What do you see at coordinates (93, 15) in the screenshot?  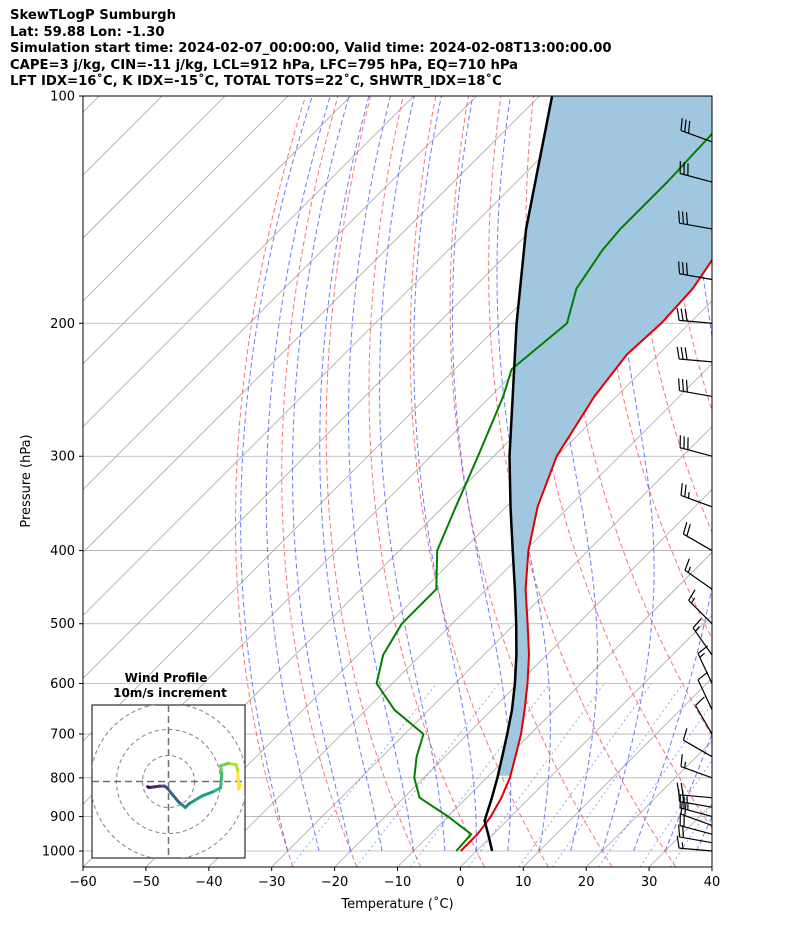 I see `station-title: SkewTLogP Sumburgh` at bounding box center [93, 15].